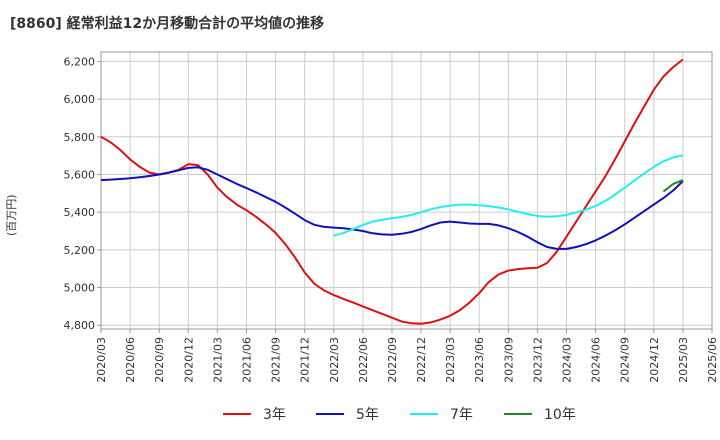  Describe the element at coordinates (80, 99) in the screenshot. I see `y-tick-label: 6,000` at that location.